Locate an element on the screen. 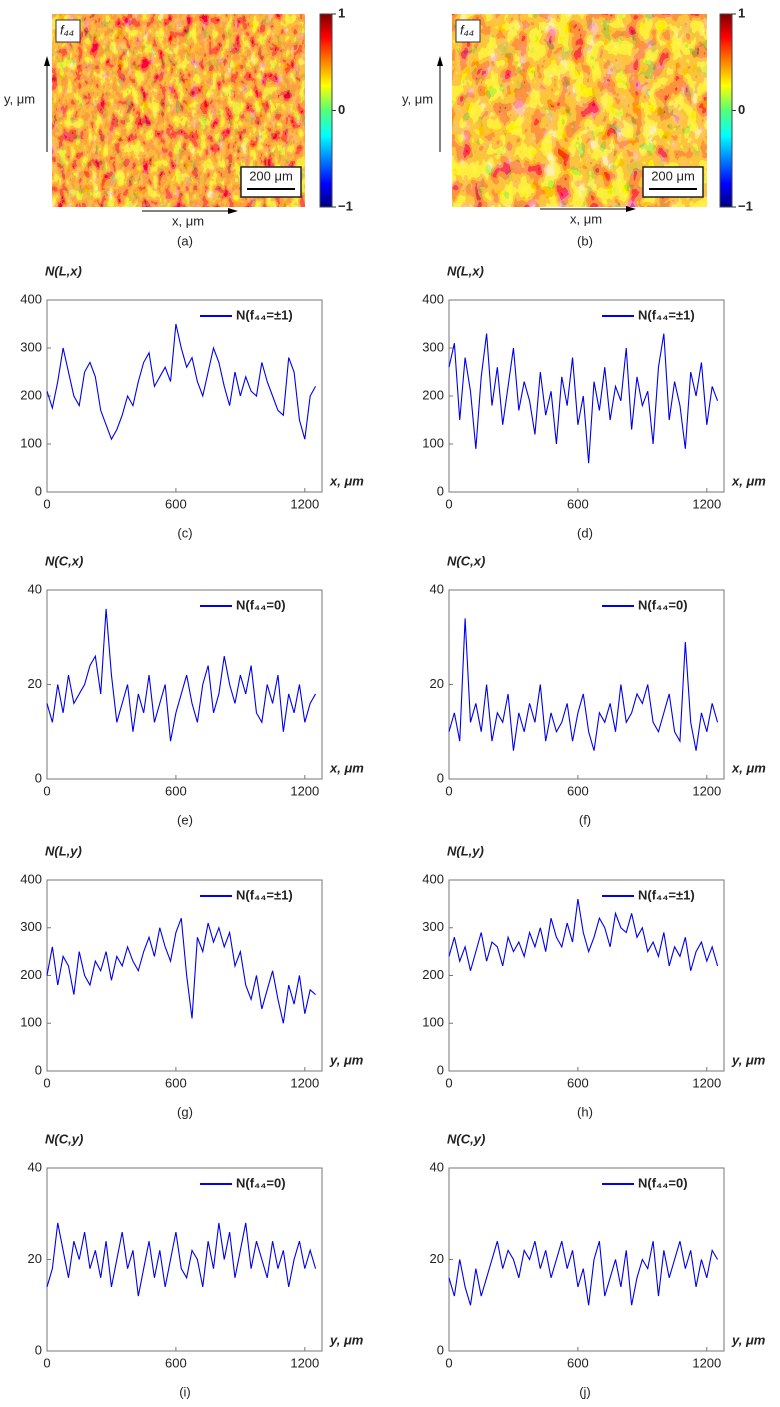 This screenshot has width=780, height=1407. chart-title: N(L,y) is located at coordinates (63, 850).